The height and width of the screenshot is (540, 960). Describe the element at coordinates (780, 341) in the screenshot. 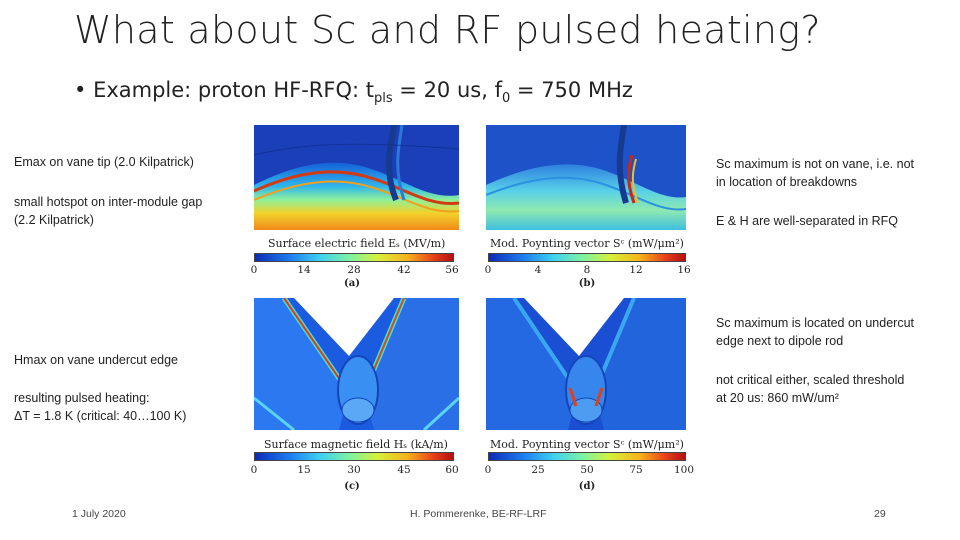

I see `note-sc-undercut-line2: edge next to dipole rod` at that location.